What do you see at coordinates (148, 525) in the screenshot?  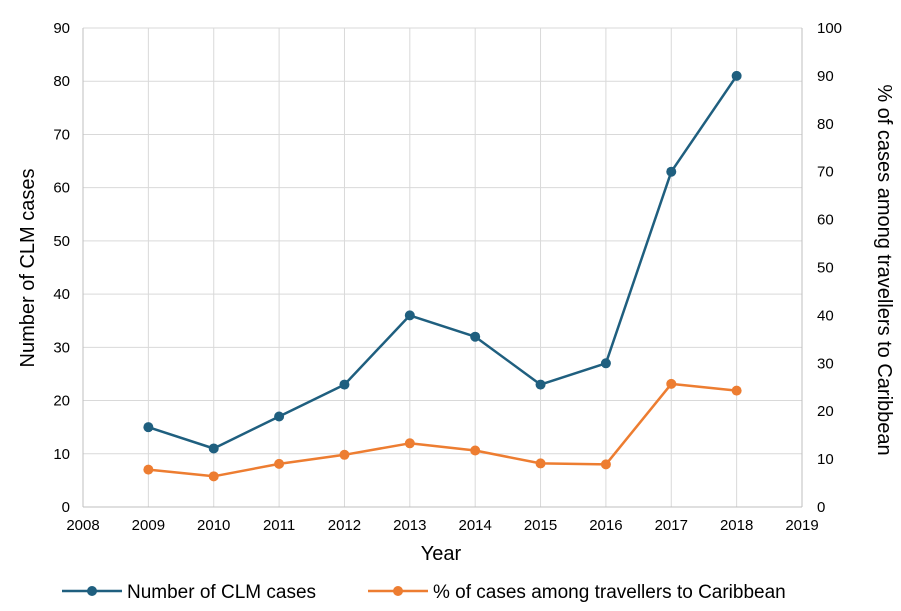 I see `x-tick-label: 2009` at bounding box center [148, 525].